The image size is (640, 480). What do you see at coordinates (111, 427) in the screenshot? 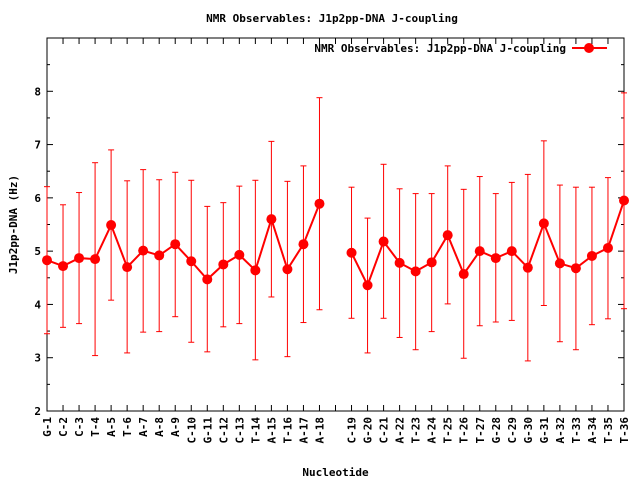
I see `x-tick-label: A-5` at bounding box center [111, 427].